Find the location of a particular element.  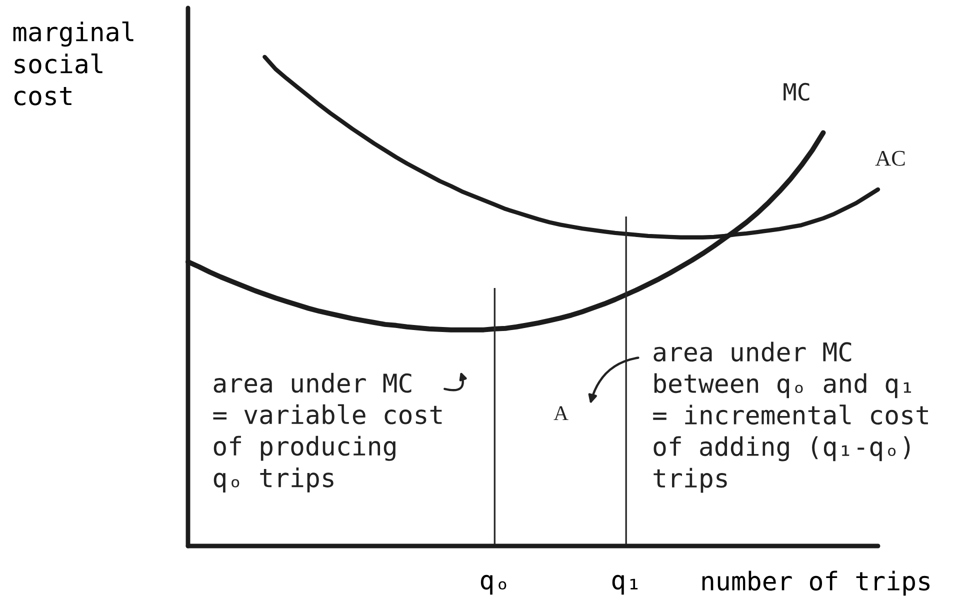

annotation: area under MC between qₒ and q₁ = incremental cost of adding (q₁-qₒ) trips is located at coordinates (790, 417).